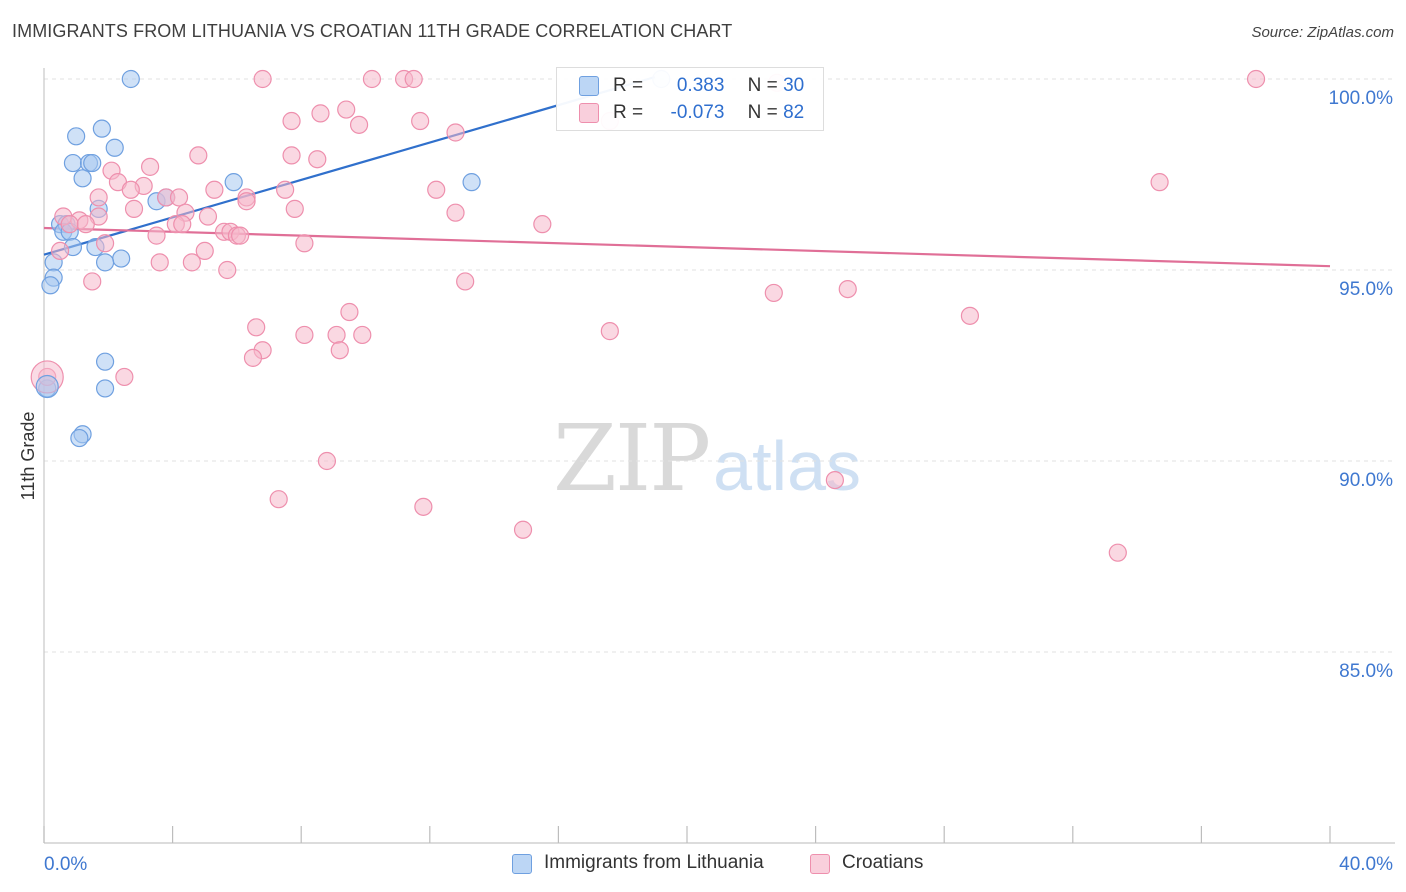 The width and height of the screenshot is (1406, 892). What do you see at coordinates (1361, 98) in the screenshot?
I see `y-tick-label: 100.0%` at bounding box center [1361, 98].